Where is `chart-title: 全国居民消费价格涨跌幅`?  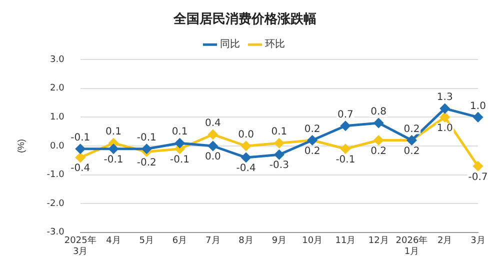 chart-title: 全国居民消费价格涨跌幅 is located at coordinates (244, 20).